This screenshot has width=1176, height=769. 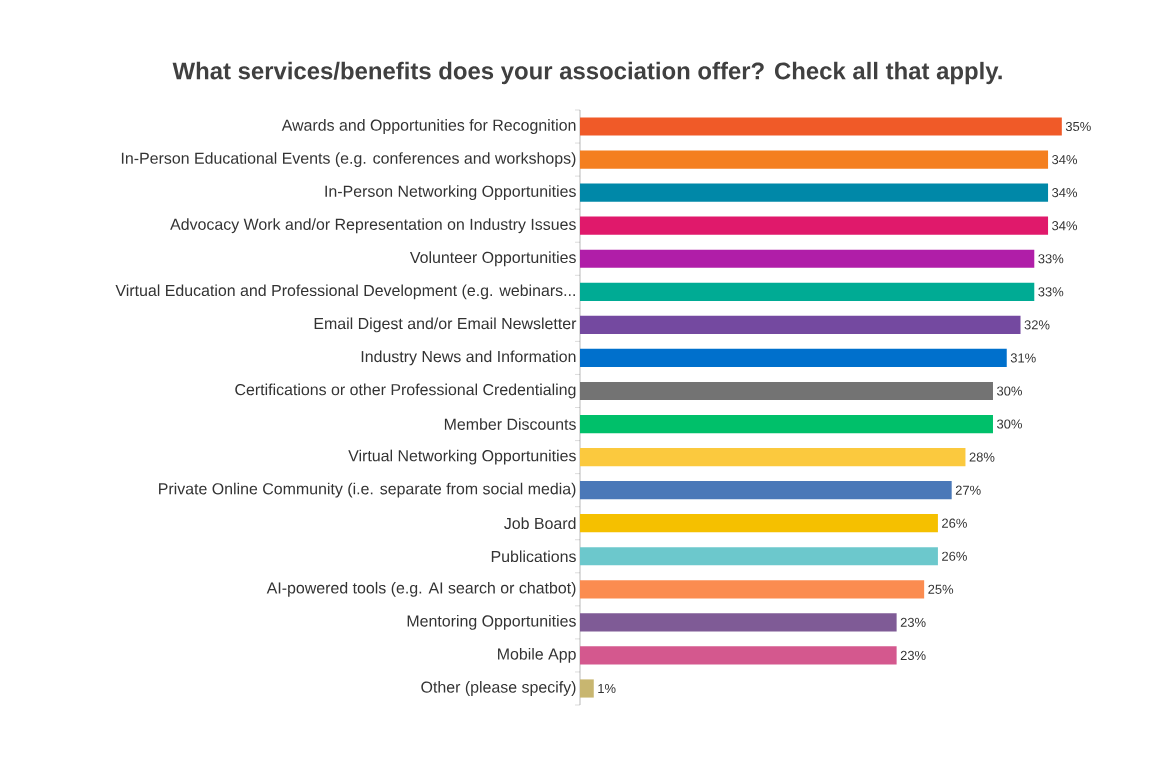 I want to click on y-tick-label: In-Person Educational Events (e.g. conferences and workshops), so click(x=348, y=160).